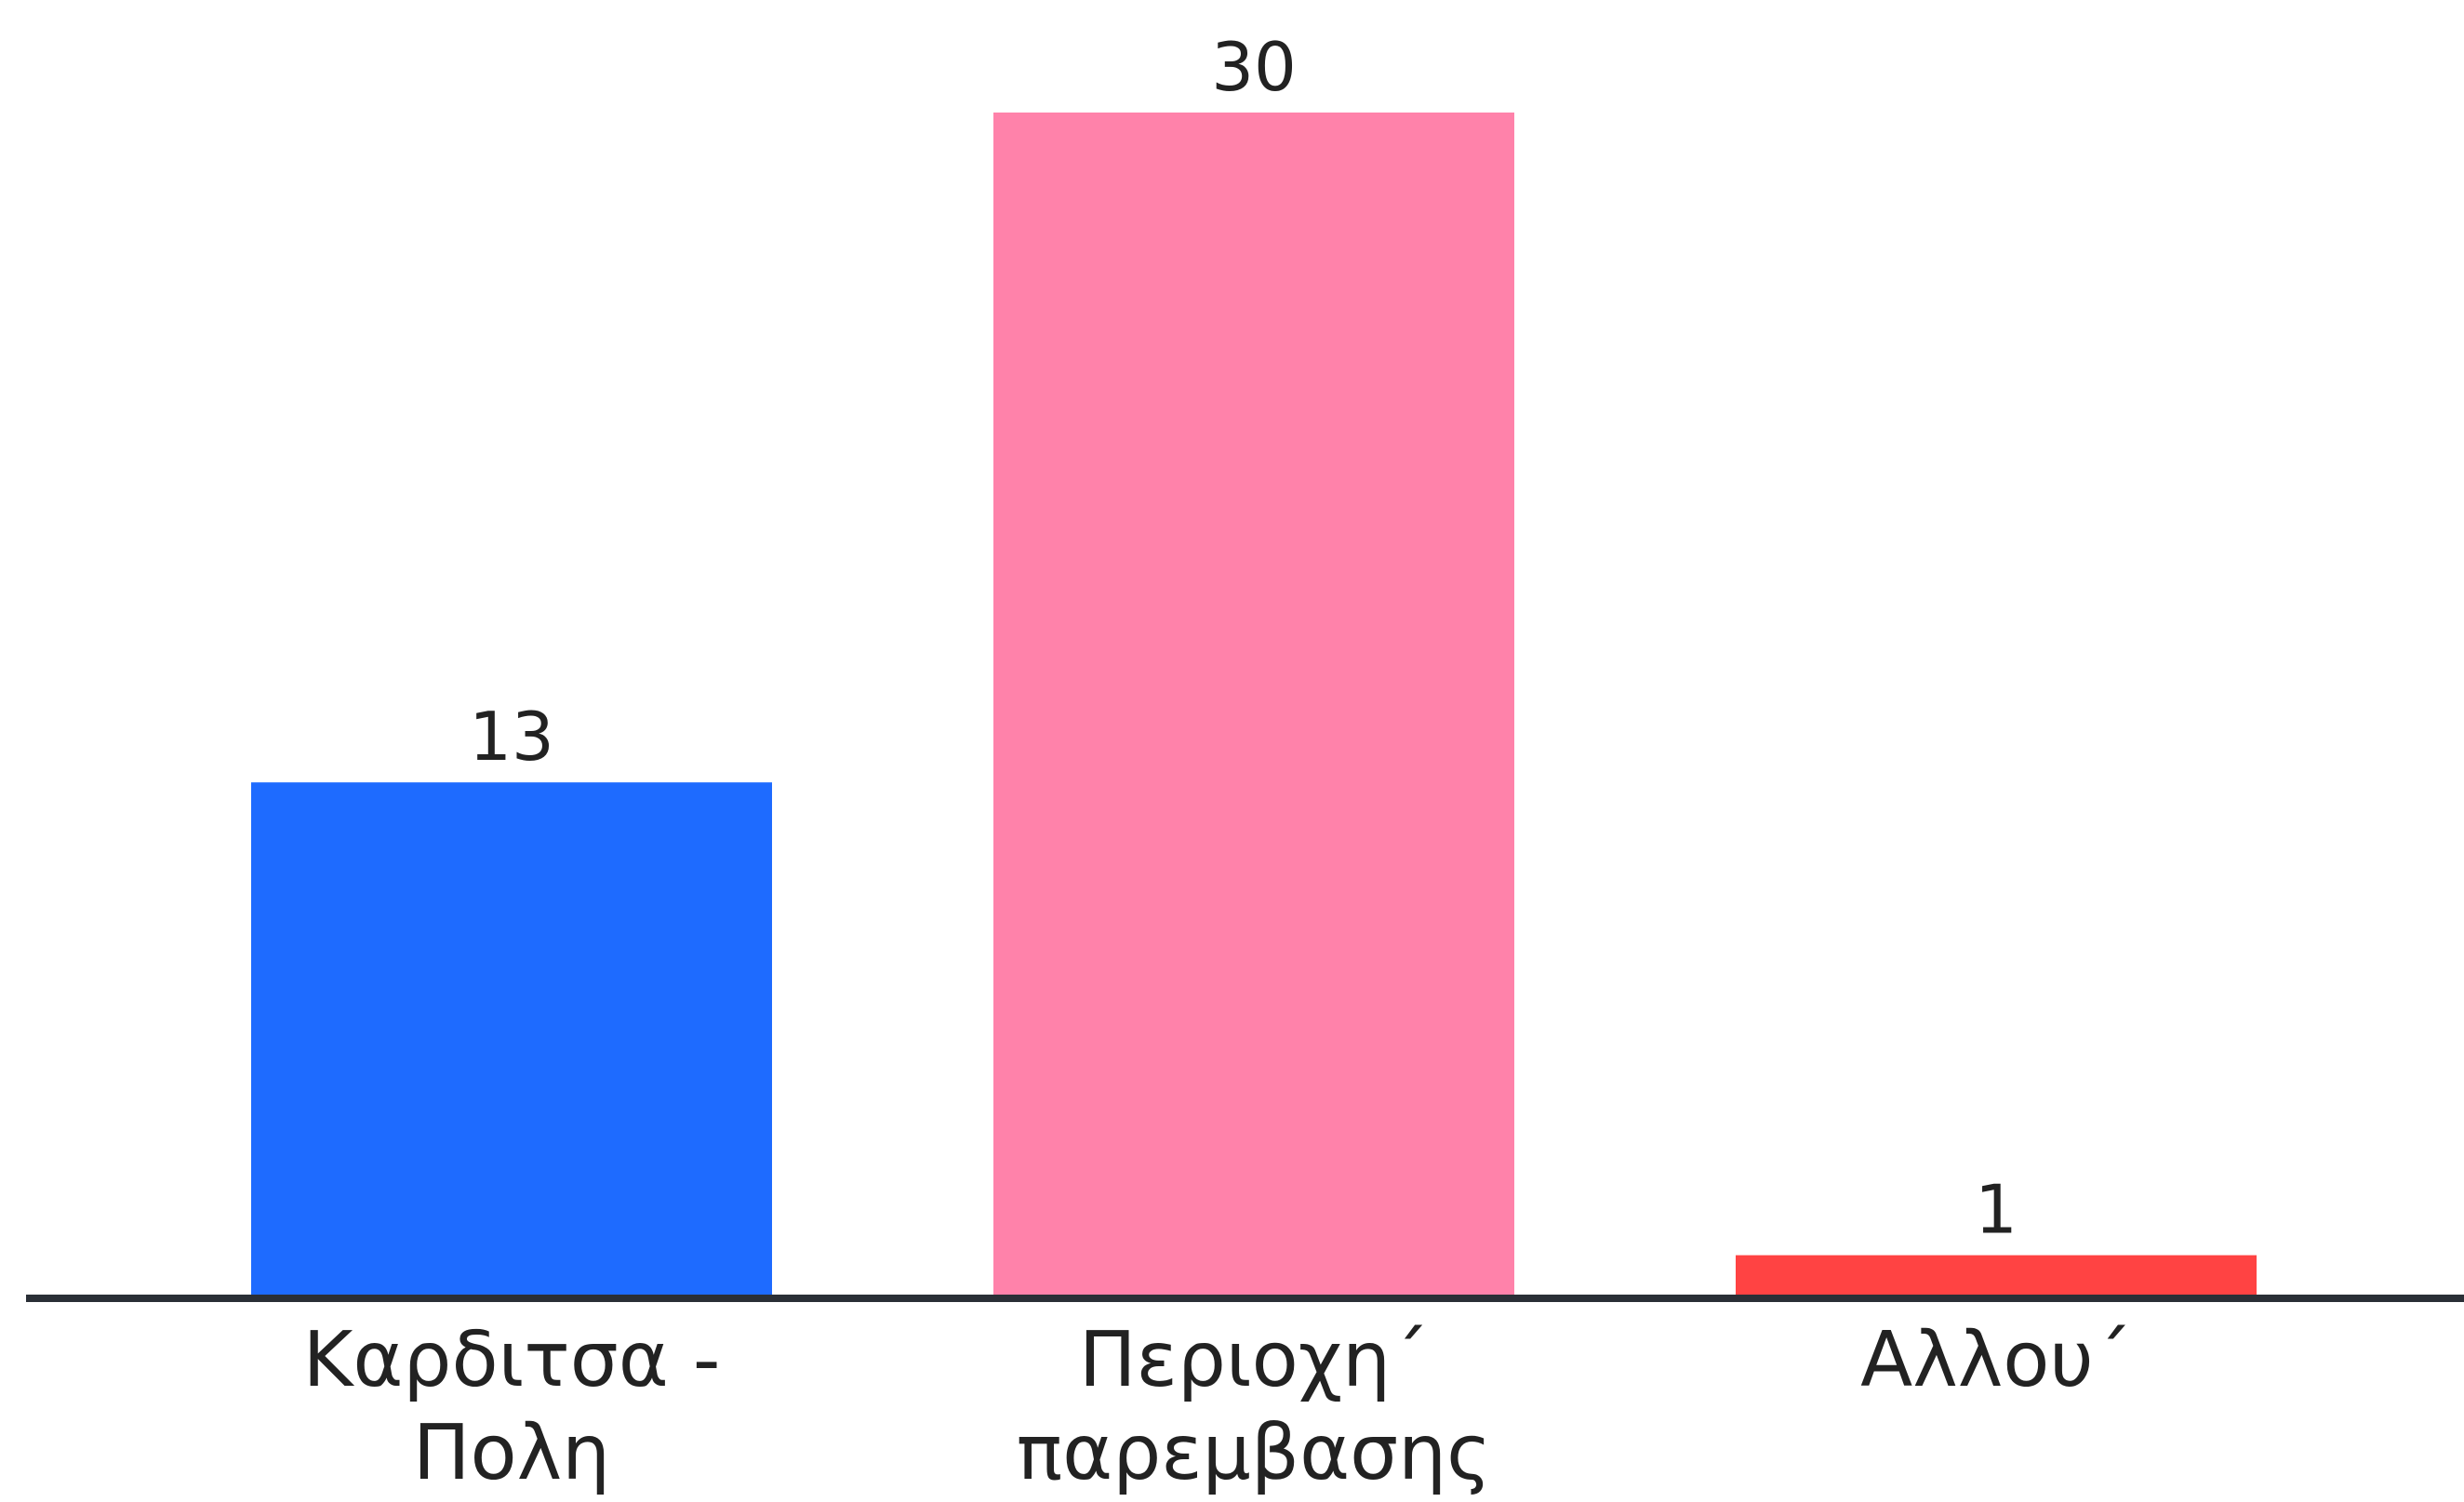 Image resolution: width=2464 pixels, height=1502 pixels. Describe the element at coordinates (512, 1360) in the screenshot. I see `category-label-line: Καρδιτσα -` at that location.